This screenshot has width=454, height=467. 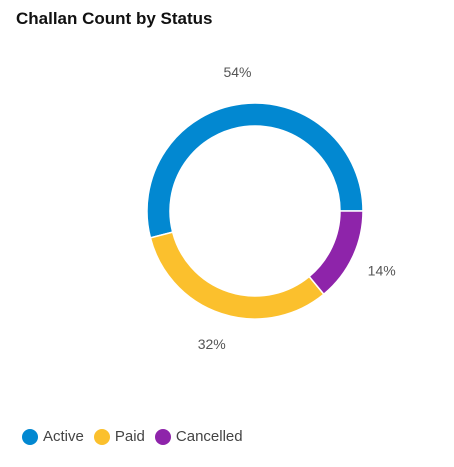 What do you see at coordinates (255, 170) in the screenshot?
I see `donut-slice-active` at bounding box center [255, 170].